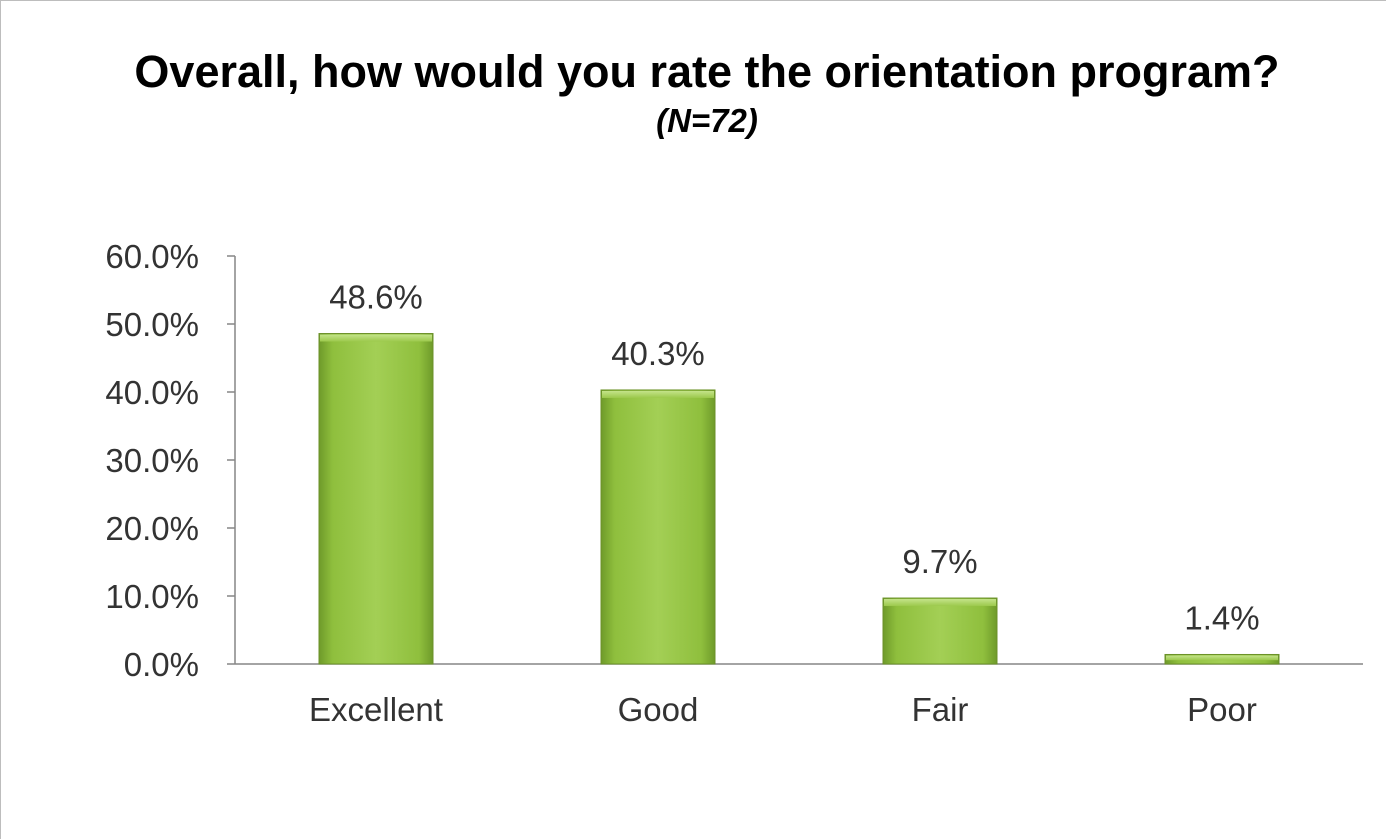  What do you see at coordinates (940, 709) in the screenshot?
I see `x-category-label: Fair` at bounding box center [940, 709].